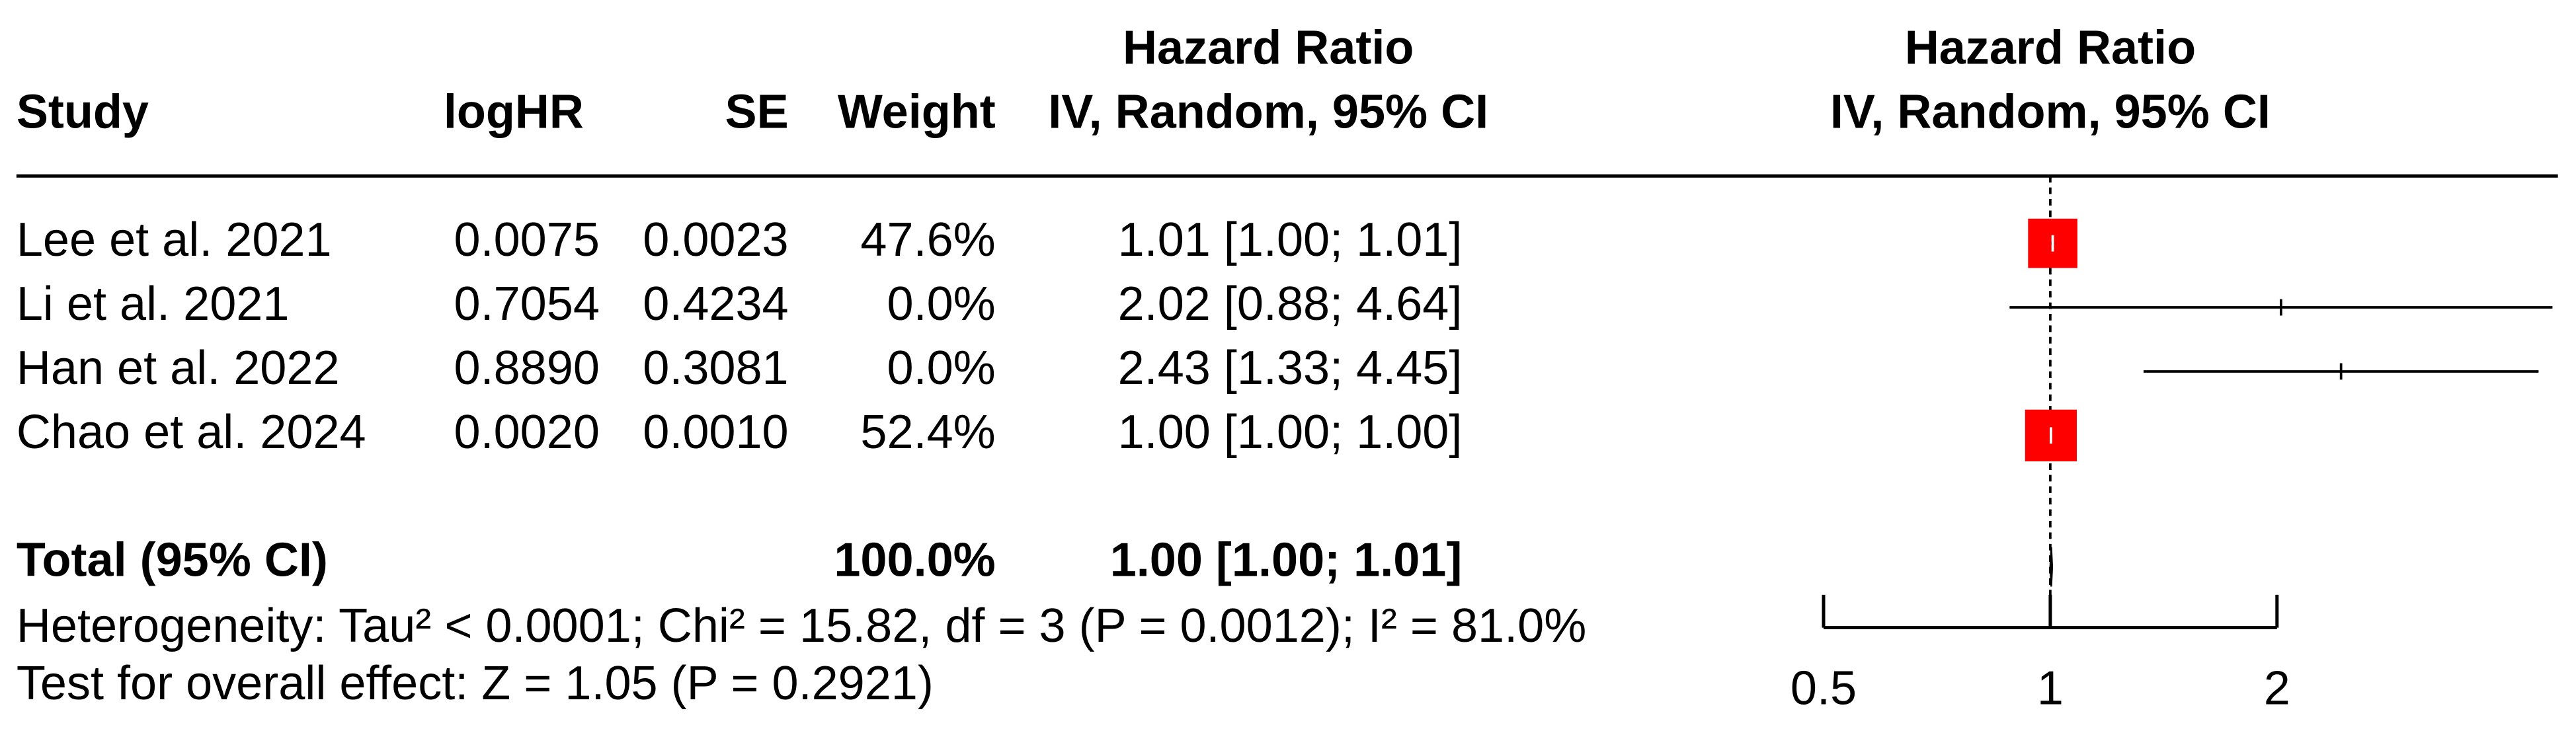  I want to click on total-label: Total (95% CI), so click(173, 560).